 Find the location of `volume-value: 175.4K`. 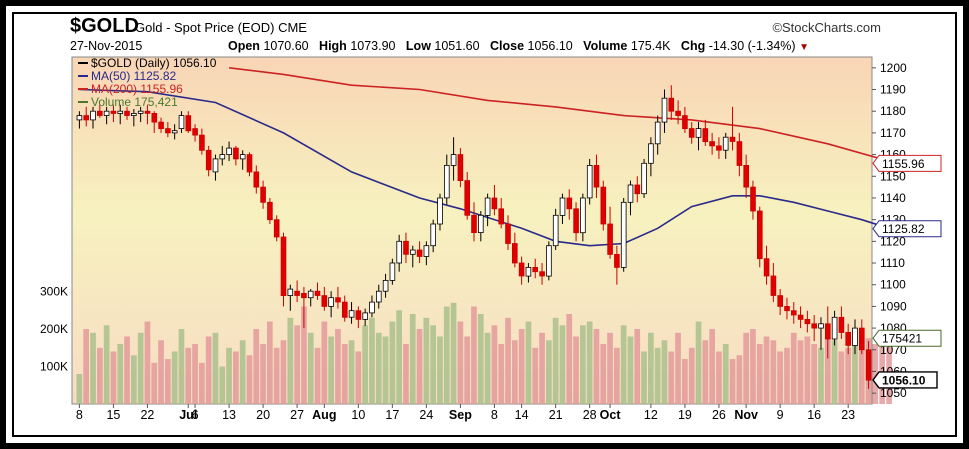

volume-value: 175.4K is located at coordinates (650, 46).